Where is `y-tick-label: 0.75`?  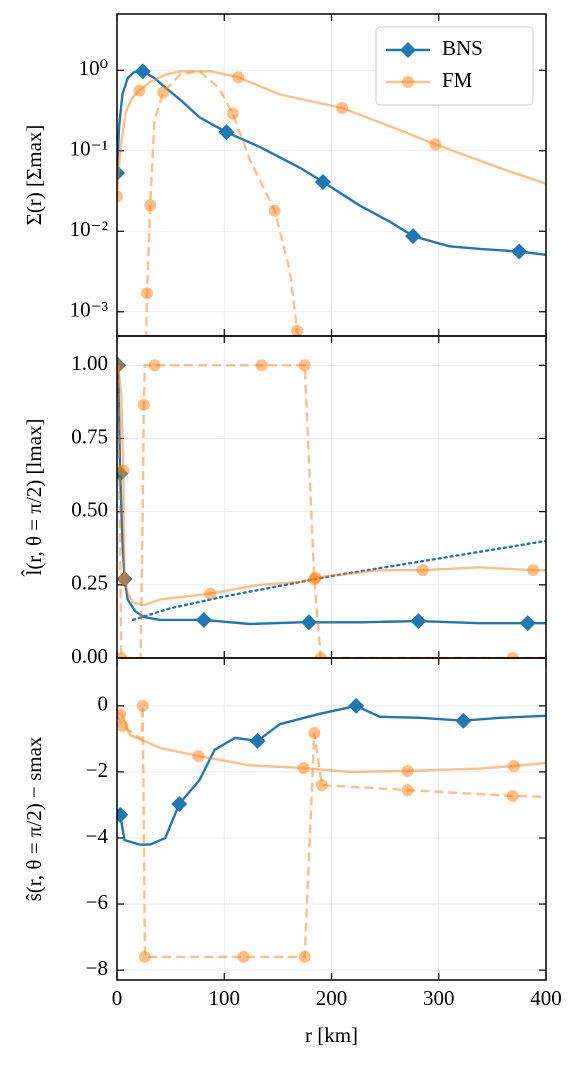
y-tick-label: 0.75 is located at coordinates (89, 436).